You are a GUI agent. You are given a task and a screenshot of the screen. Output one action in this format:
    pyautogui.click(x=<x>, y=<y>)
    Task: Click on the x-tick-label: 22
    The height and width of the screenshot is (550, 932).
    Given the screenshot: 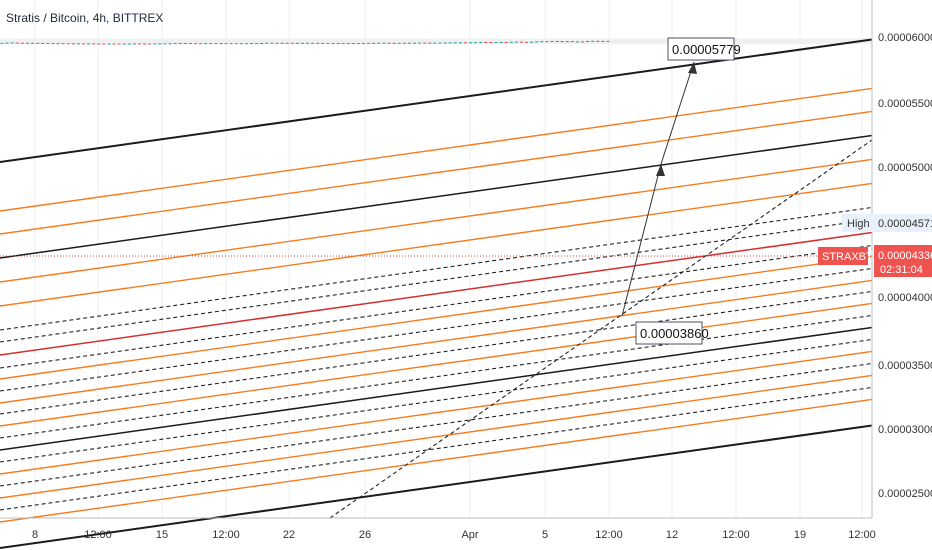 What is the action you would take?
    pyautogui.click(x=289, y=535)
    